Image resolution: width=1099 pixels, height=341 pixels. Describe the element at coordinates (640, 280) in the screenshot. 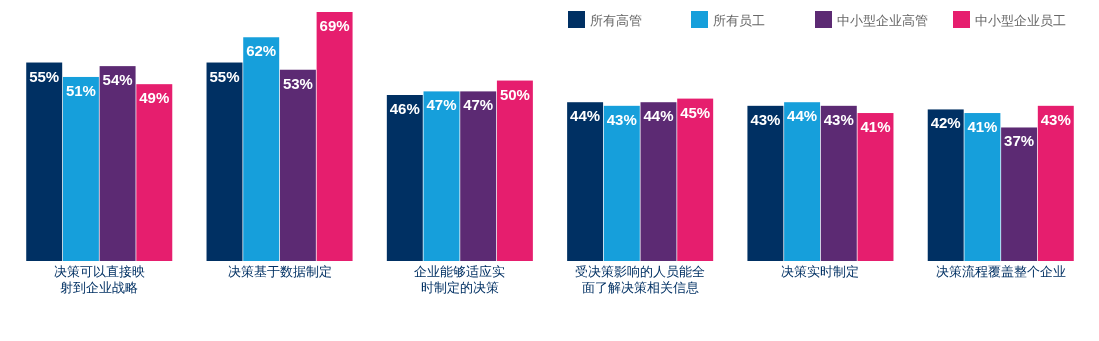

I see `x-tick-label: 受决策影响的人员能全面了解决策相关信息` at that location.